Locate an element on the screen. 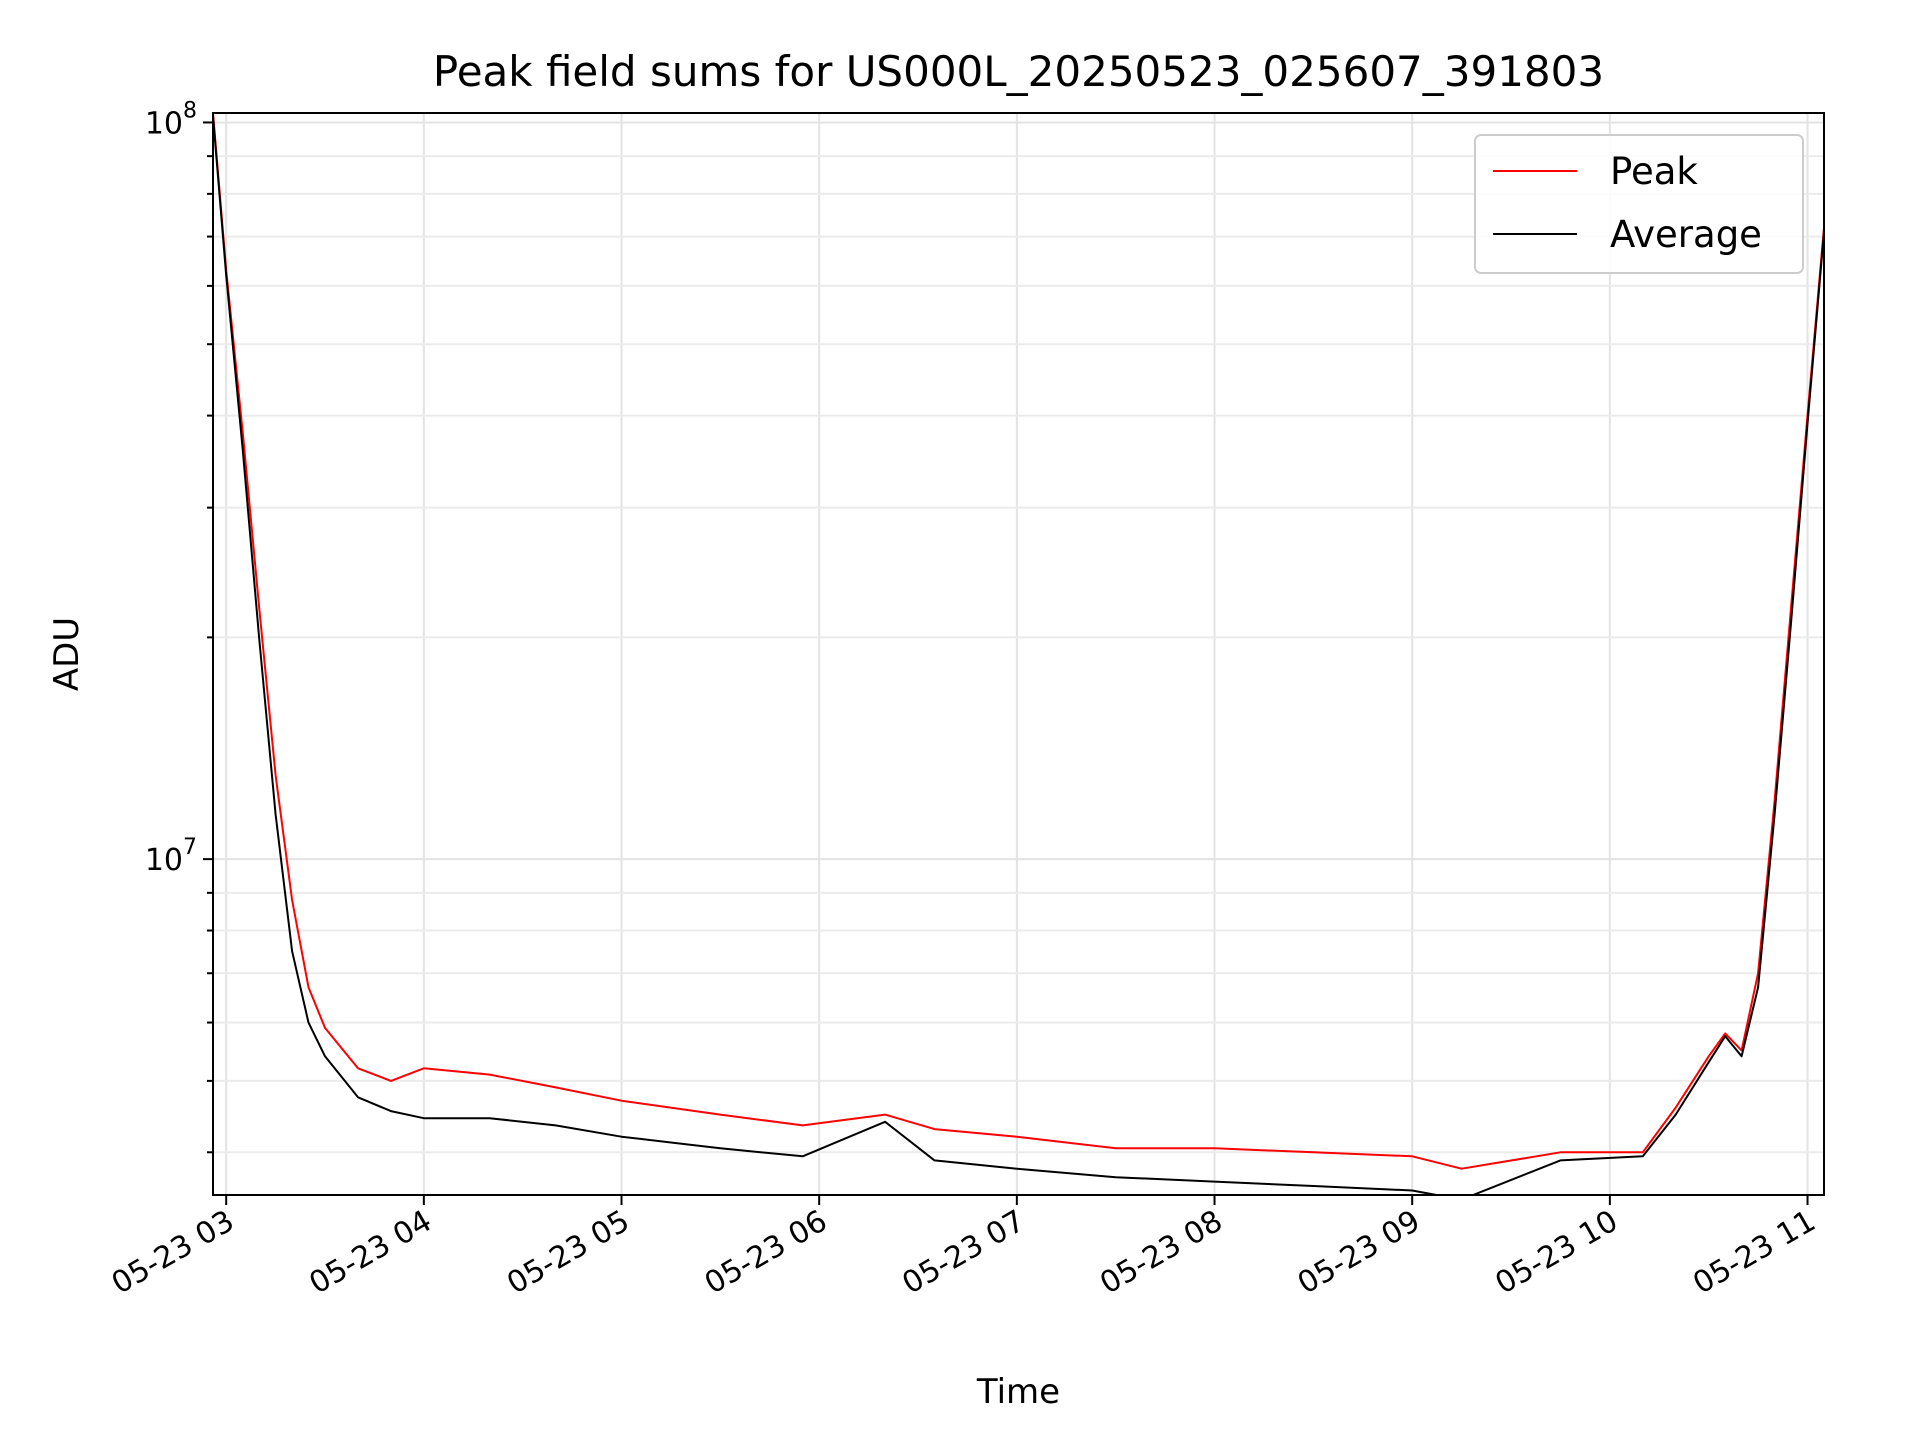  y-tick-label: 10⁸ is located at coordinates (171, 119).